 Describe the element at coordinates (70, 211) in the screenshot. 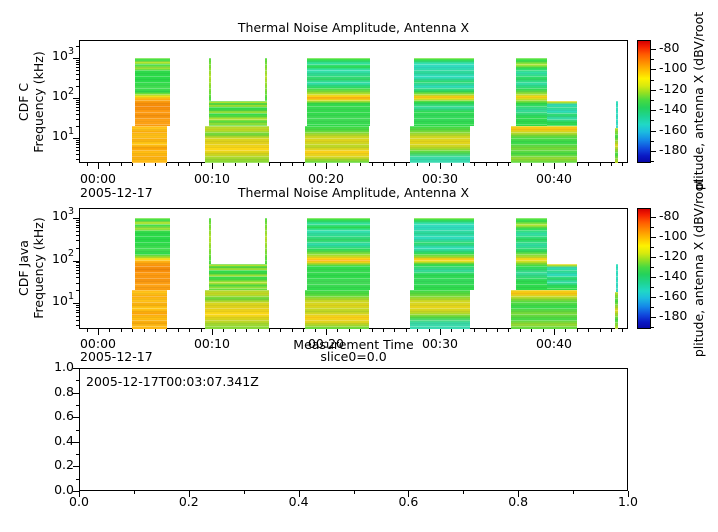

I see `y-tick-exponent: 3` at that location.